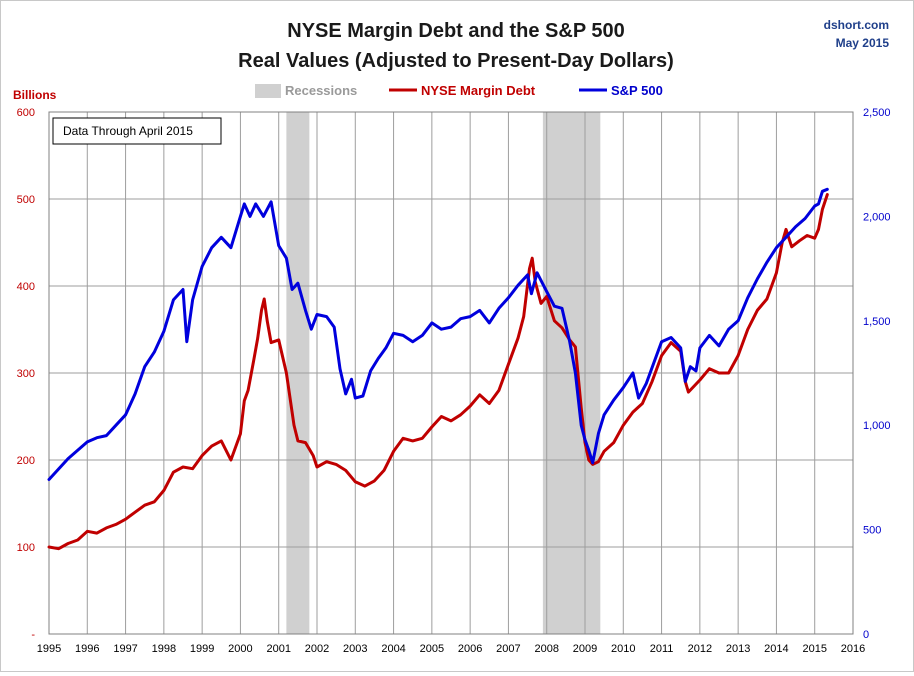  Describe the element at coordinates (26, 113) in the screenshot. I see `y-left-tick-label: 600` at that location.